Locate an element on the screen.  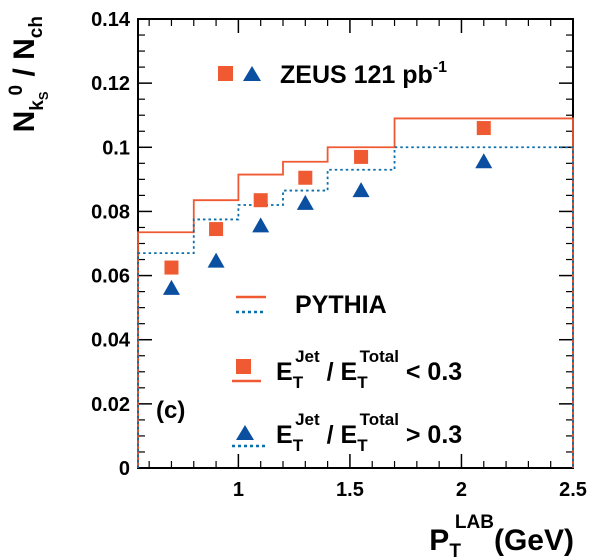
legend-low-slash: / is located at coordinates (330, 372).